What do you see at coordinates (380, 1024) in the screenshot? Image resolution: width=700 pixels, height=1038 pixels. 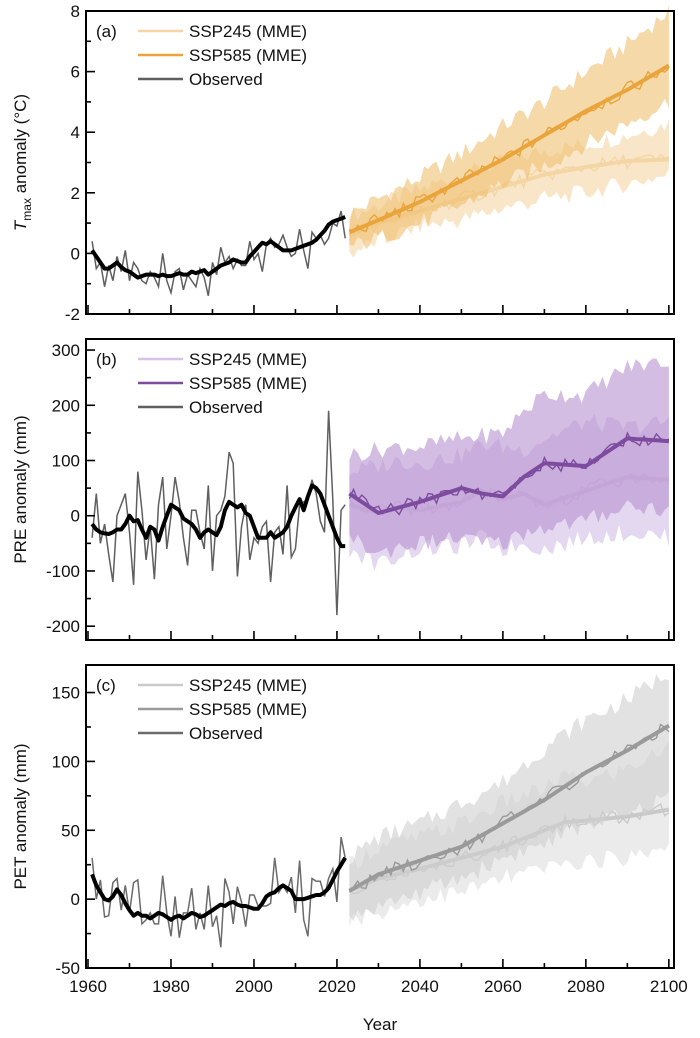 I see `x-axis-title: Year` at bounding box center [380, 1024].